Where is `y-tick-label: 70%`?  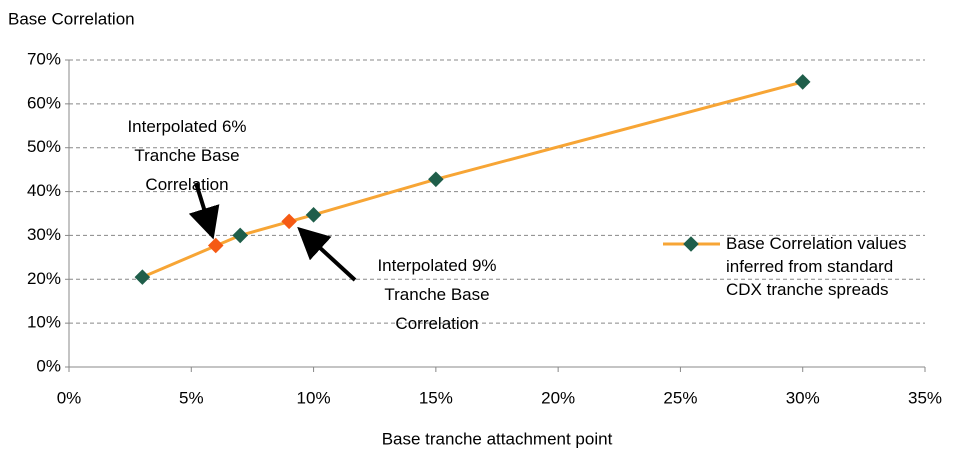 y-tick-label: 70% is located at coordinates (44, 58).